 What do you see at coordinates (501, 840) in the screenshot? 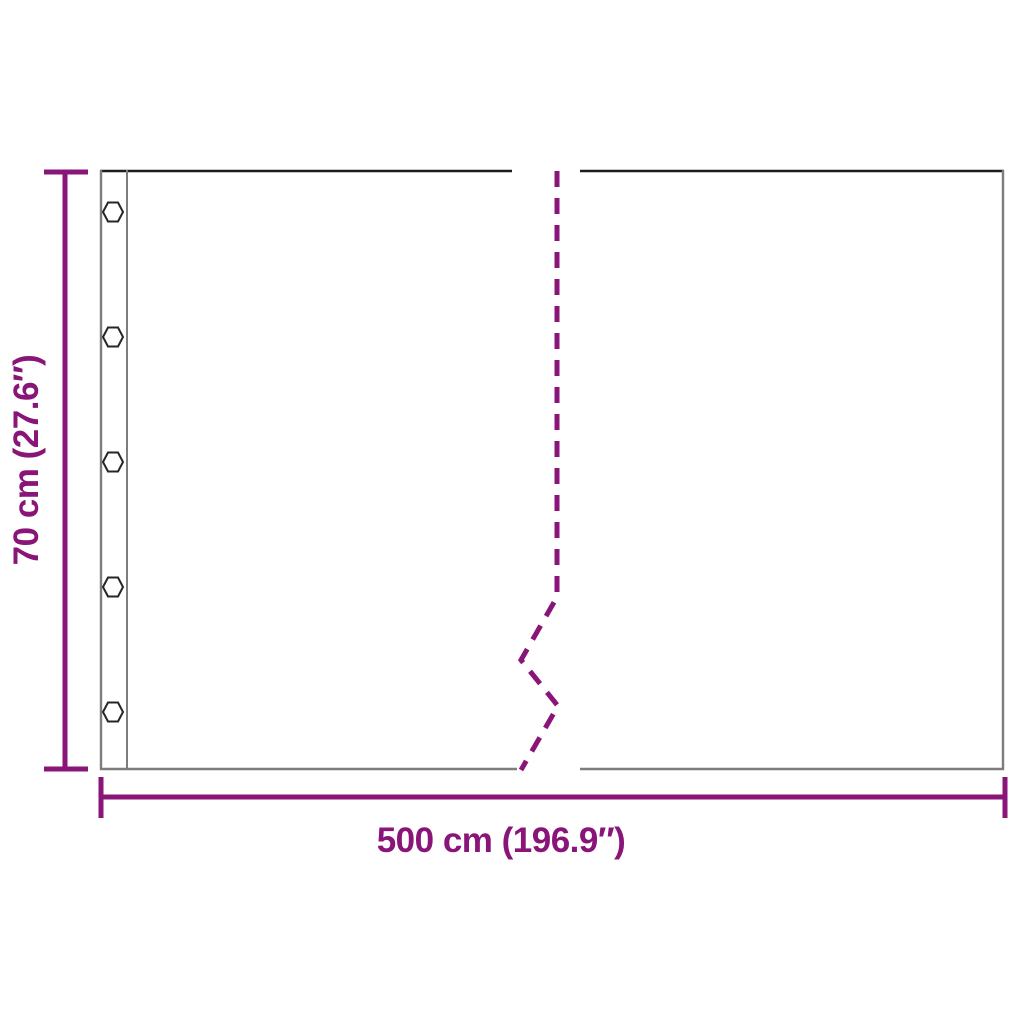
I see `width-dimension-label: 500 cm (196.9″)` at bounding box center [501, 840].